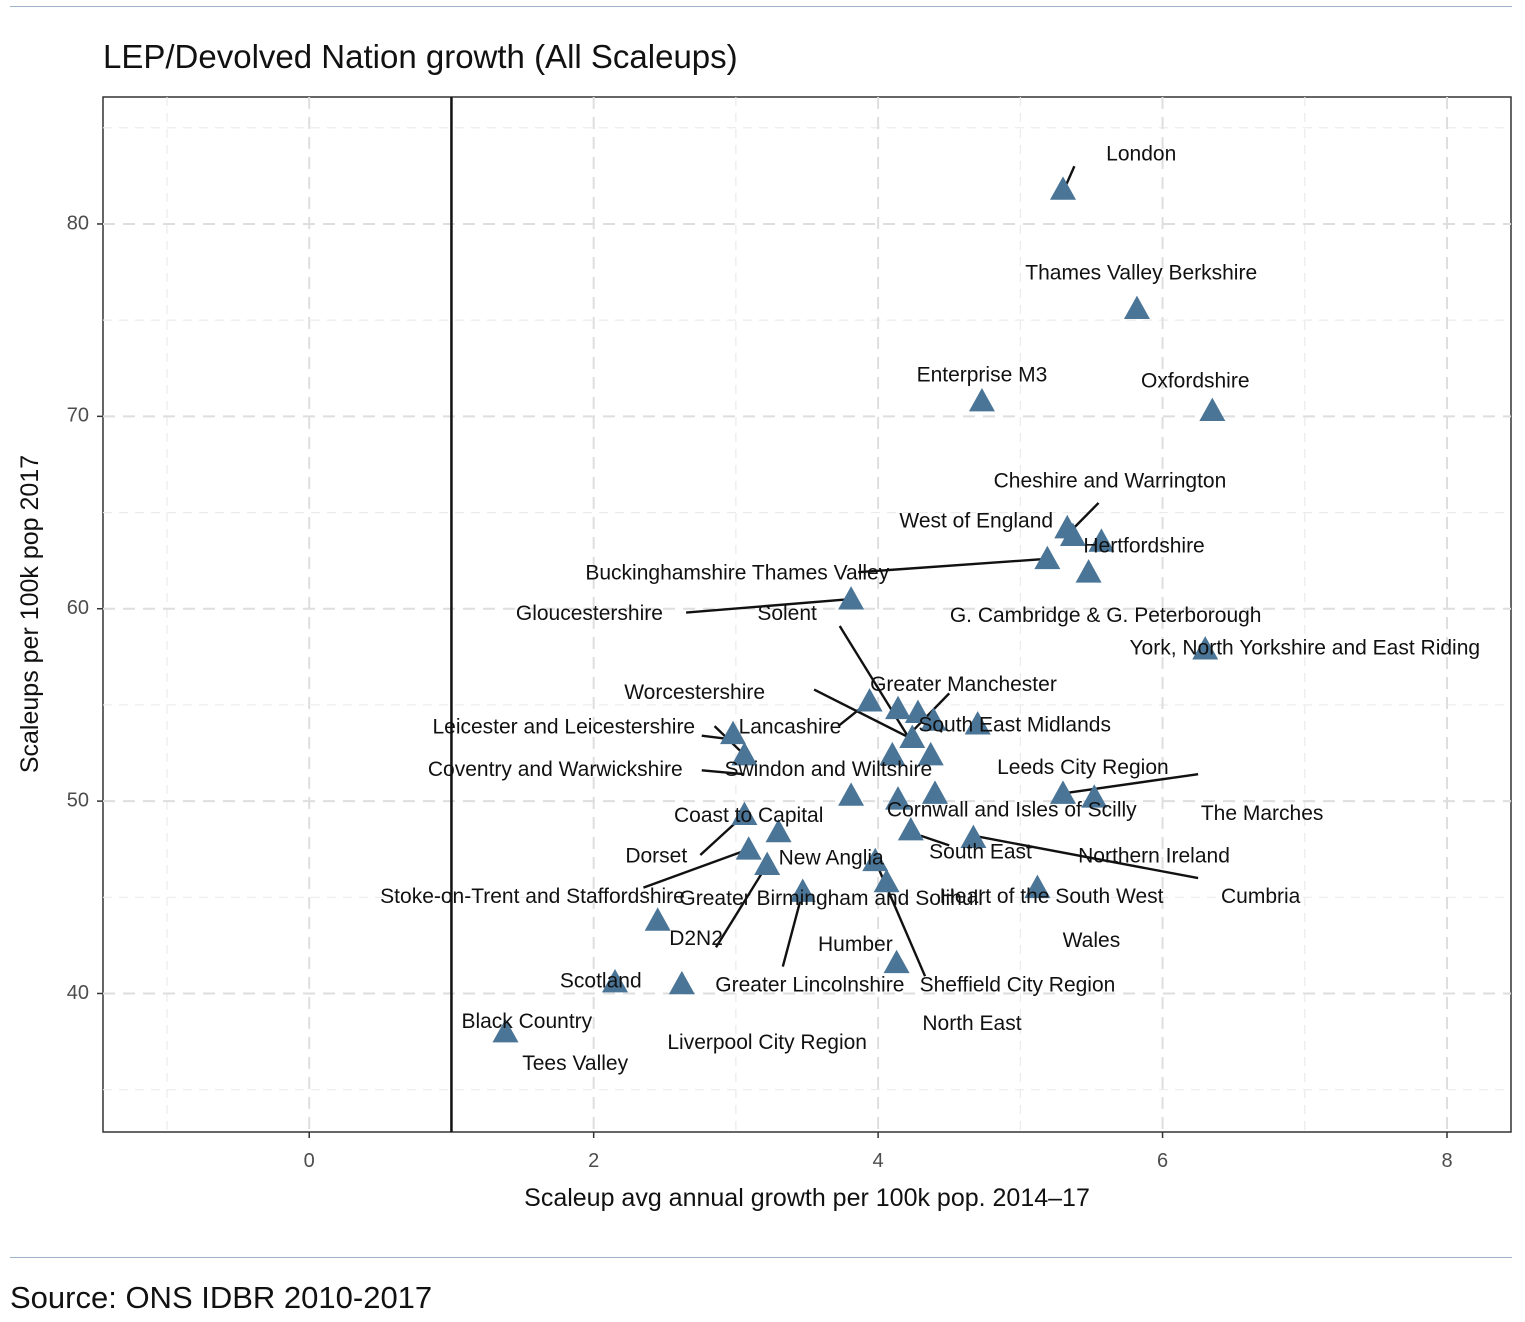  Describe the element at coordinates (855, 944) in the screenshot. I see `point-label: Humber` at that location.